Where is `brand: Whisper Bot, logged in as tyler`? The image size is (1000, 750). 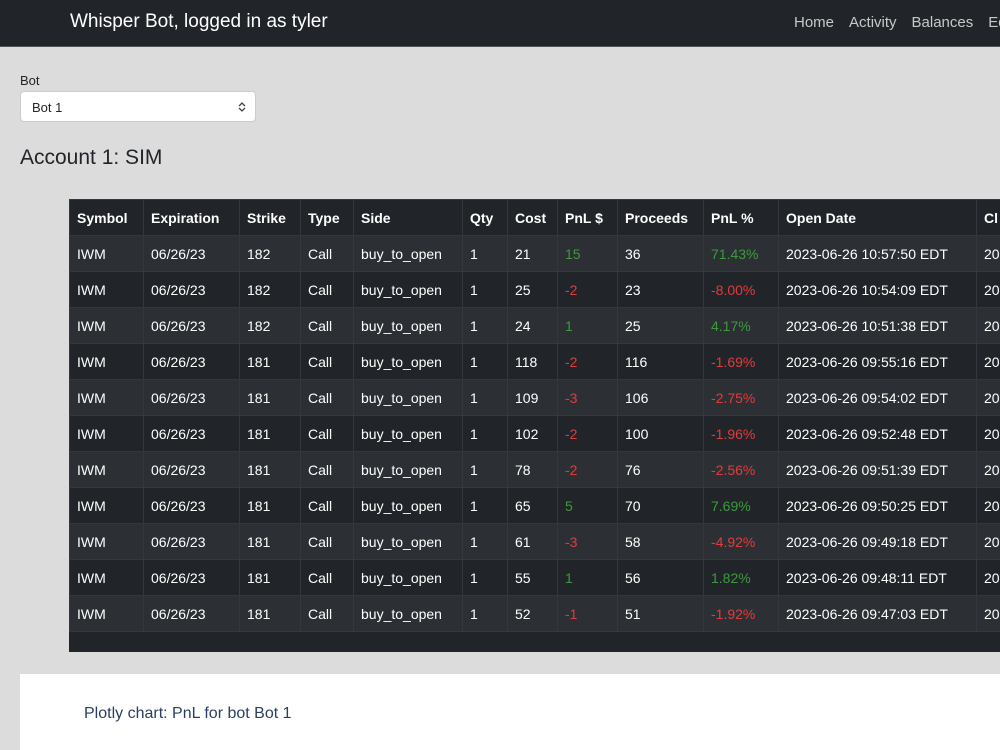 brand: Whisper Bot, logged in as tyler is located at coordinates (199, 21).